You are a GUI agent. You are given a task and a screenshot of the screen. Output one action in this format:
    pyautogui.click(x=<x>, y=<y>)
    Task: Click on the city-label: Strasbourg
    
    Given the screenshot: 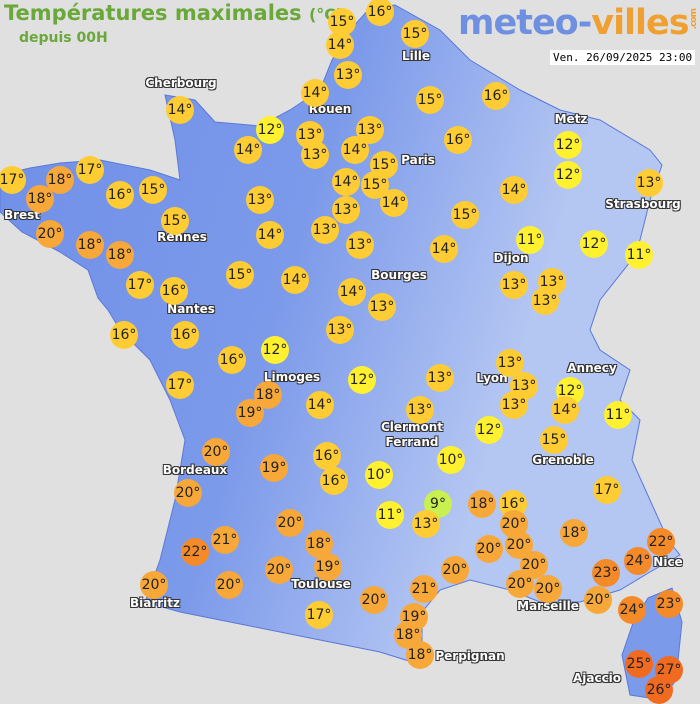 What is the action you would take?
    pyautogui.click(x=643, y=204)
    